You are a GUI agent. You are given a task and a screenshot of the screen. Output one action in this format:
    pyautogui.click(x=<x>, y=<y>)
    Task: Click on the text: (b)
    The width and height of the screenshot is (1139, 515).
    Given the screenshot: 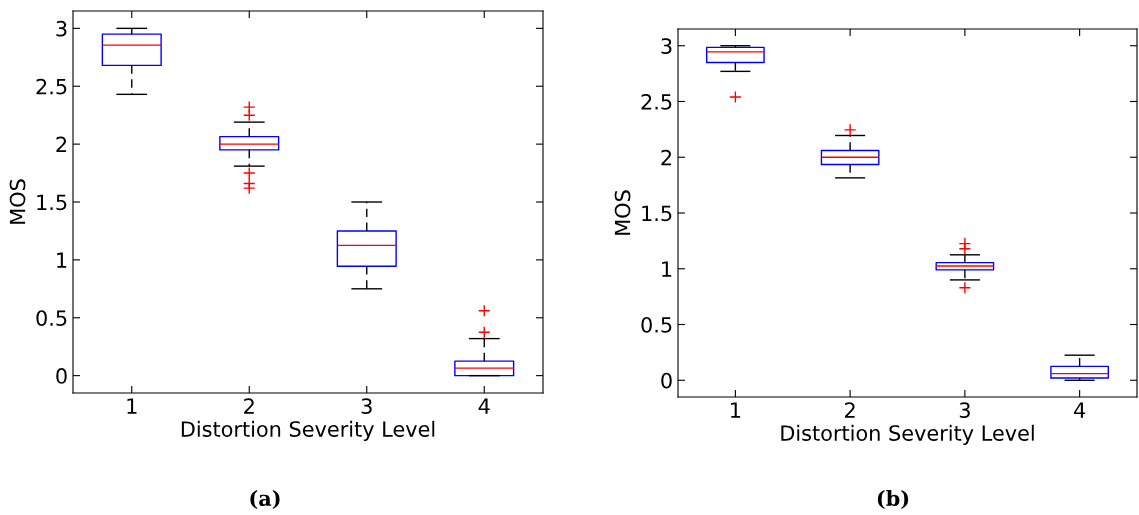 What is the action you would take?
    pyautogui.click(x=893, y=499)
    